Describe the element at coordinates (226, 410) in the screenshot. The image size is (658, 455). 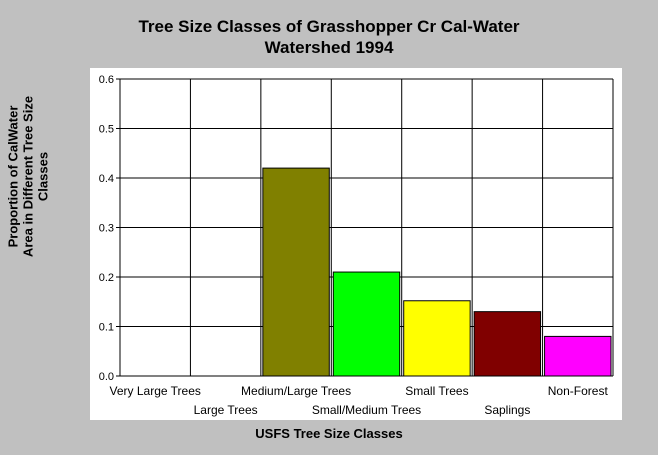
I see `x-tick-label: Large Trees` at that location.